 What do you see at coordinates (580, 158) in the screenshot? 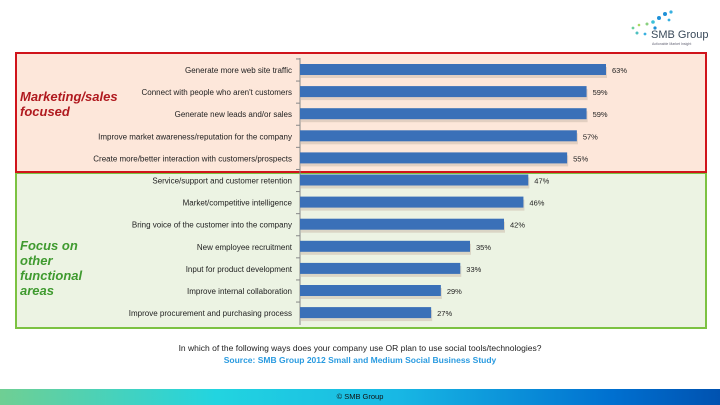
I see `value-label: 55%` at bounding box center [580, 158].